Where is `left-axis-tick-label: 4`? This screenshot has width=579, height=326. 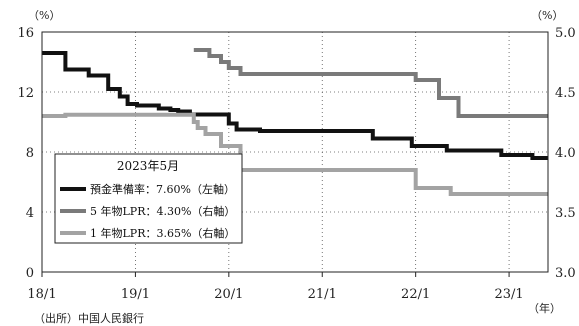
left-axis-tick-label: 4 is located at coordinates (30, 213).